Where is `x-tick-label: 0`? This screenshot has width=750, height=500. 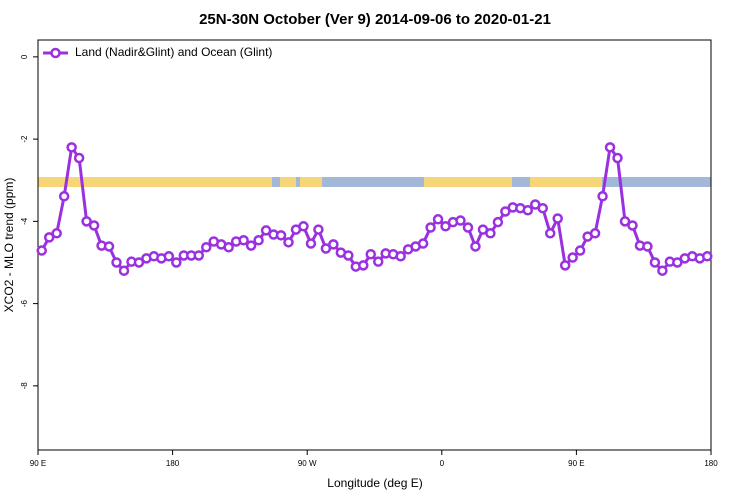 x-tick-label: 0 is located at coordinates (442, 463).